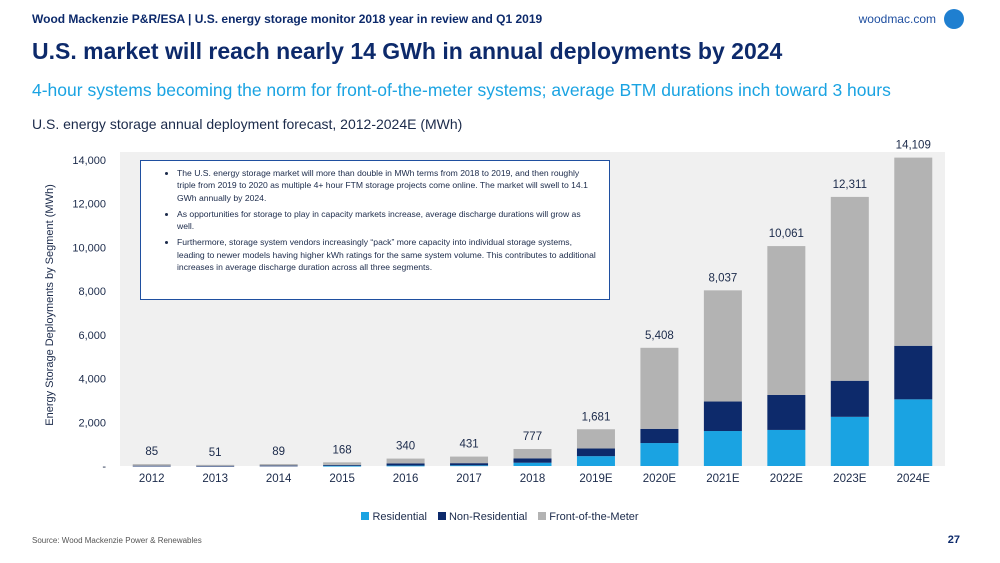 Image resolution: width=1000 pixels, height=563 pixels. I want to click on brand-link: woodmac.com, so click(897, 19).